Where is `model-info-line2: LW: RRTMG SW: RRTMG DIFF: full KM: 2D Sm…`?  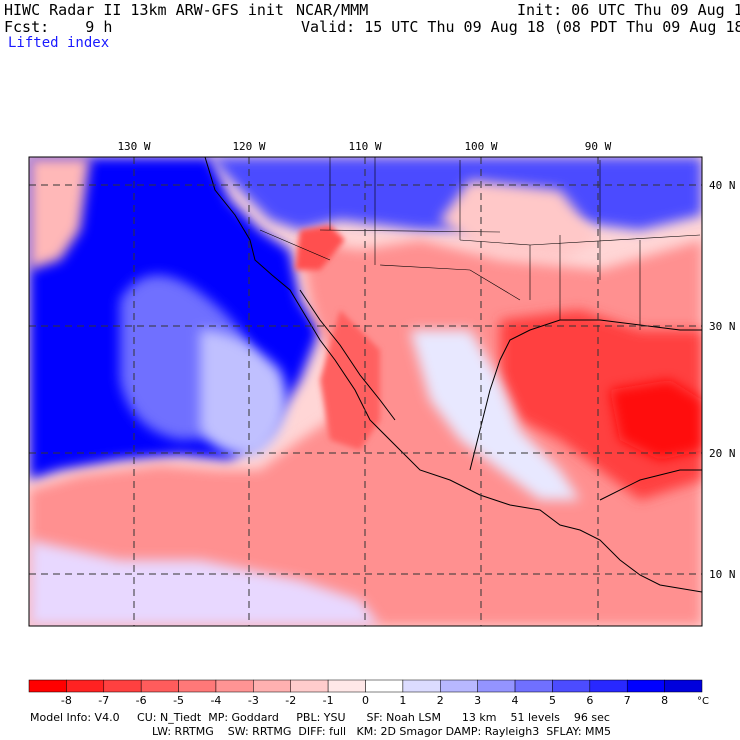 model-info-line2: LW: RRTMG SW: RRTMG DIFF: full KM: 2D Sm… is located at coordinates (382, 731).